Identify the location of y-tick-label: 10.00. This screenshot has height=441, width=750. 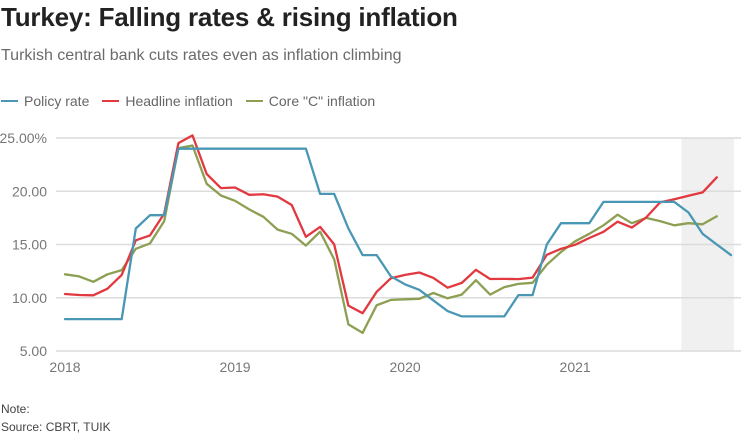
(29, 298).